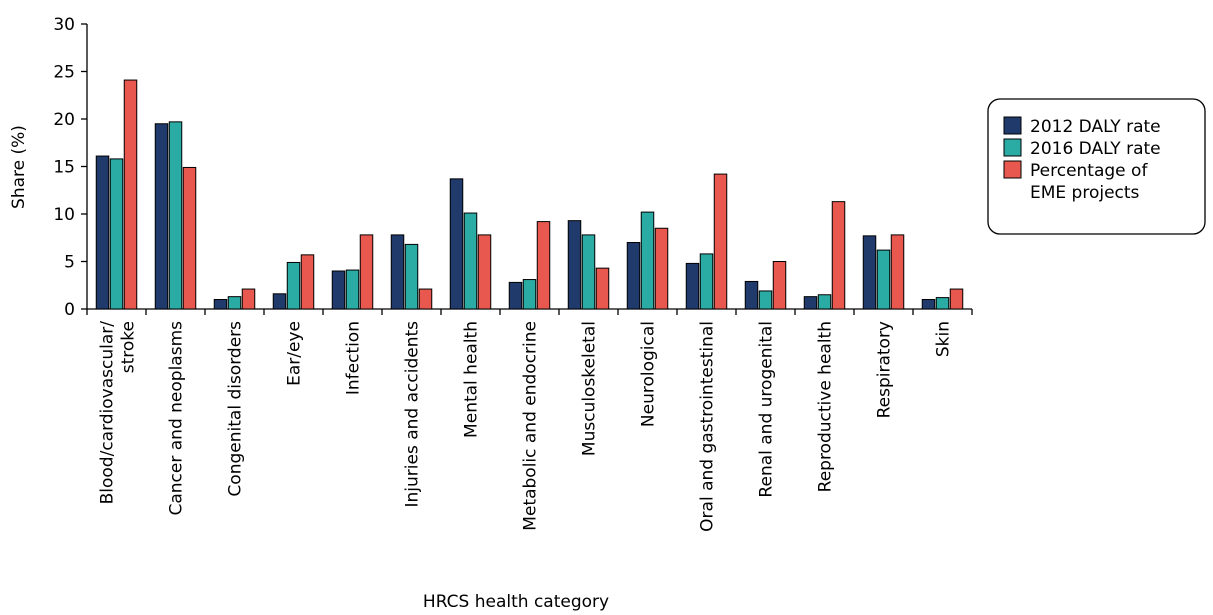  Describe the element at coordinates (590, 388) in the screenshot. I see `x-tick-label: Musculoskeletal` at that location.